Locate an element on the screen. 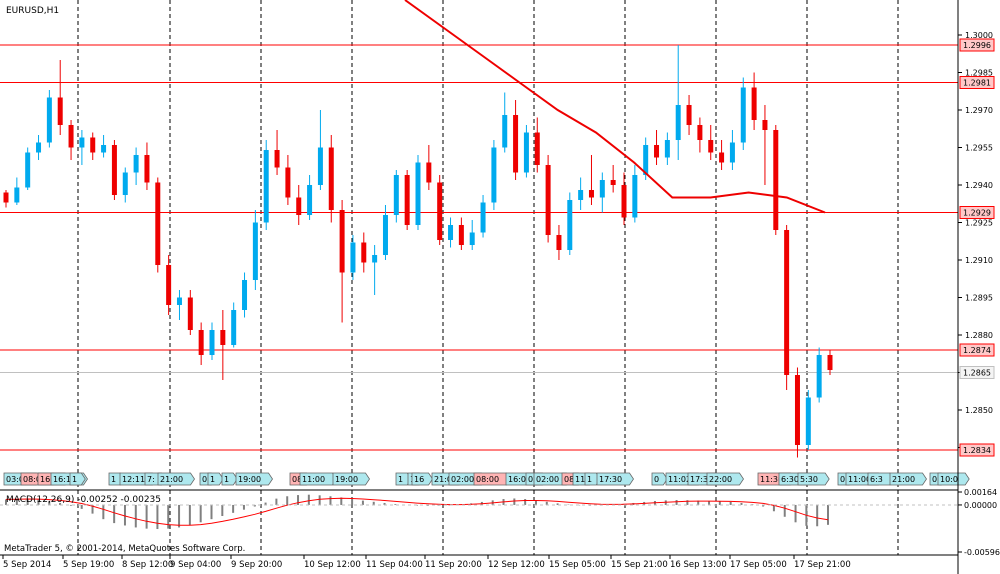 The height and width of the screenshot is (574, 1000). price-tick-label: 1.2925 is located at coordinates (979, 223).